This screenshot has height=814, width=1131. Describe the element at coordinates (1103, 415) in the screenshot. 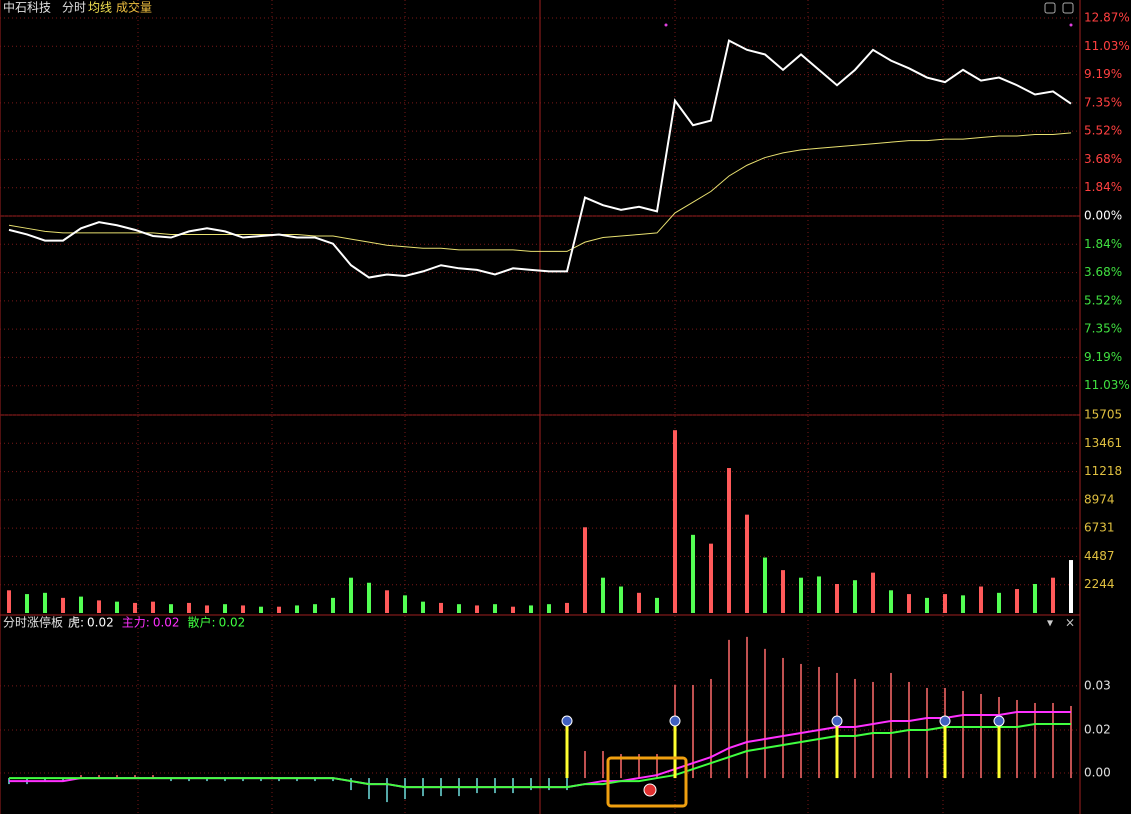

I see `y-tick-label: 15705` at that location.